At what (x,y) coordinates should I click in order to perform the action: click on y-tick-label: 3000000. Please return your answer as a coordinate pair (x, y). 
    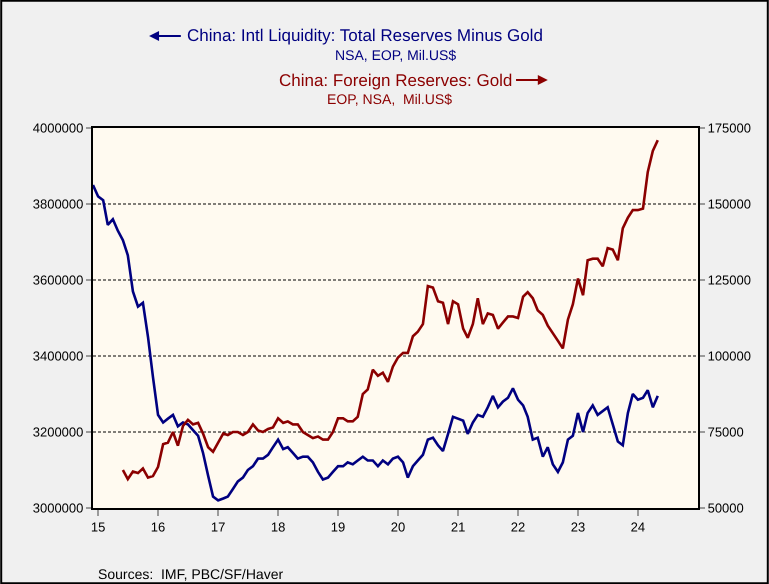
    Looking at the image, I should click on (58, 508).